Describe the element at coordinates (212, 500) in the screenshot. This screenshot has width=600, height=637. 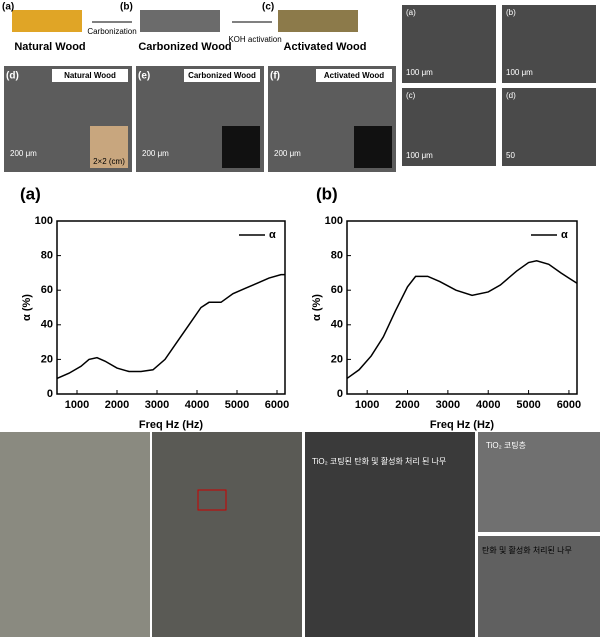
I see `highlight` at that location.